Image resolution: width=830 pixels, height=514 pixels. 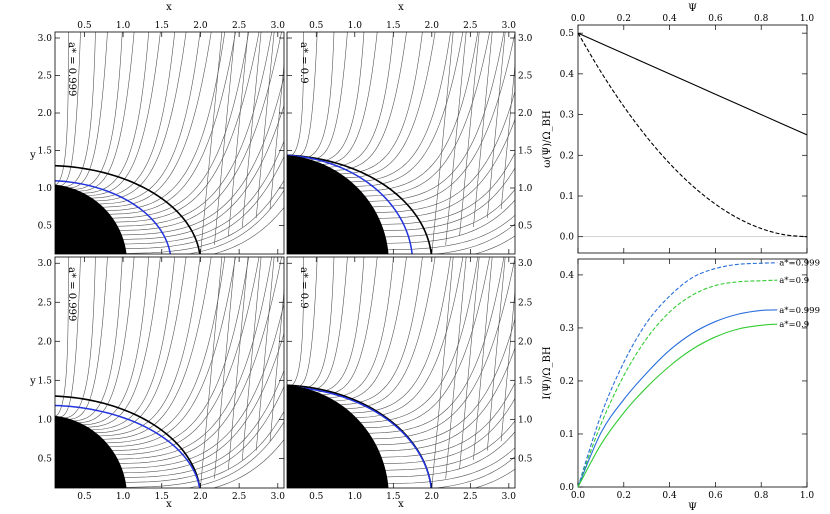 I want to click on y-axis-label: y, so click(x=32, y=381).